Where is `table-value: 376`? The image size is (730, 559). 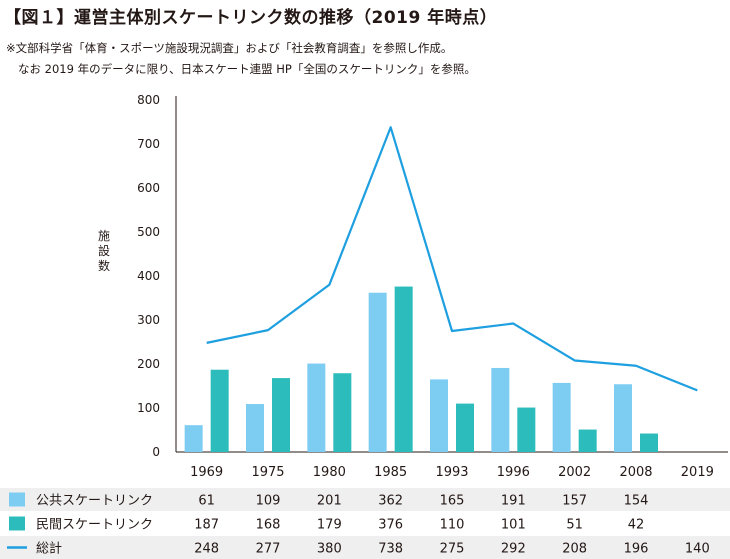
table-value: 376 is located at coordinates (390, 525).